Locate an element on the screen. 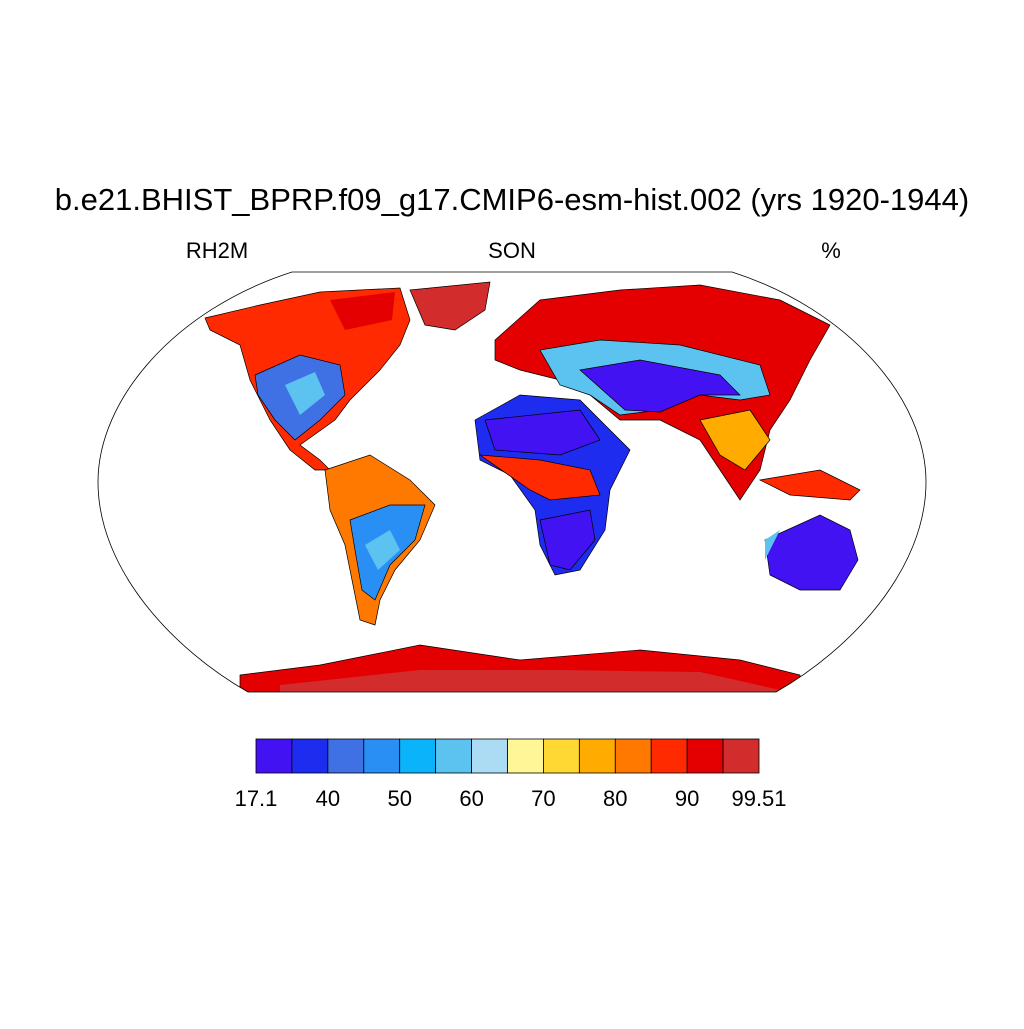 Image resolution: width=1024 pixels, height=1029 pixels. season-label: SON is located at coordinates (512, 250).